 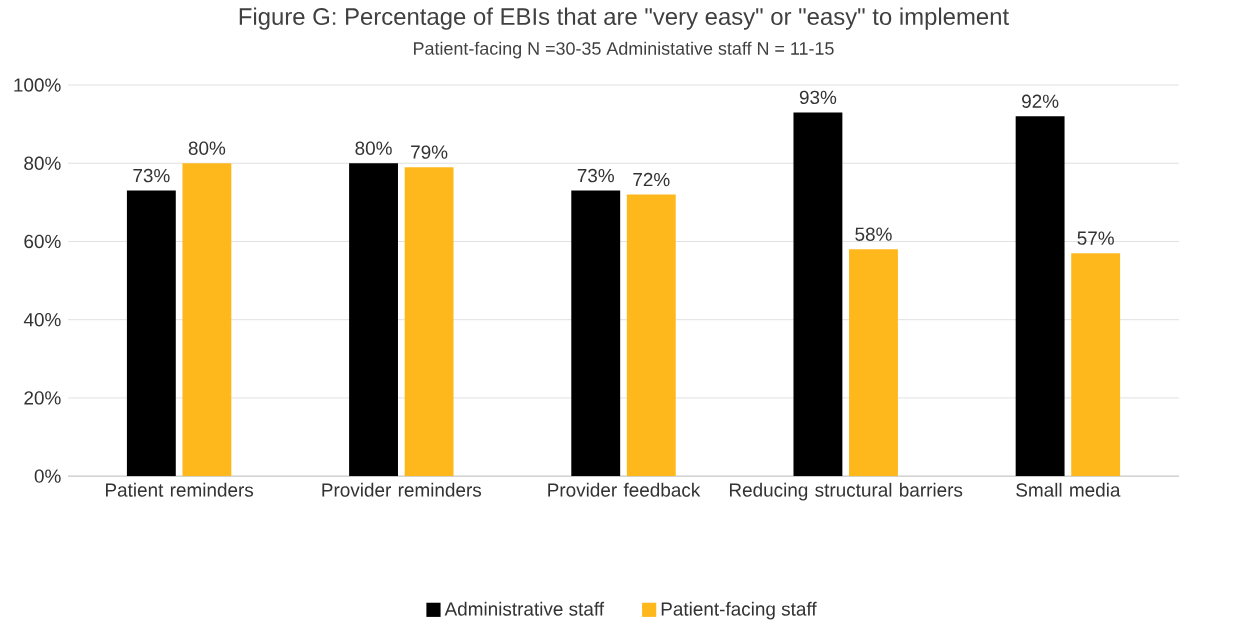 What do you see at coordinates (624, 50) in the screenshot?
I see `chart-subtitle: Patient-facing N =30-35 Administative staff N = 11-15` at bounding box center [624, 50].